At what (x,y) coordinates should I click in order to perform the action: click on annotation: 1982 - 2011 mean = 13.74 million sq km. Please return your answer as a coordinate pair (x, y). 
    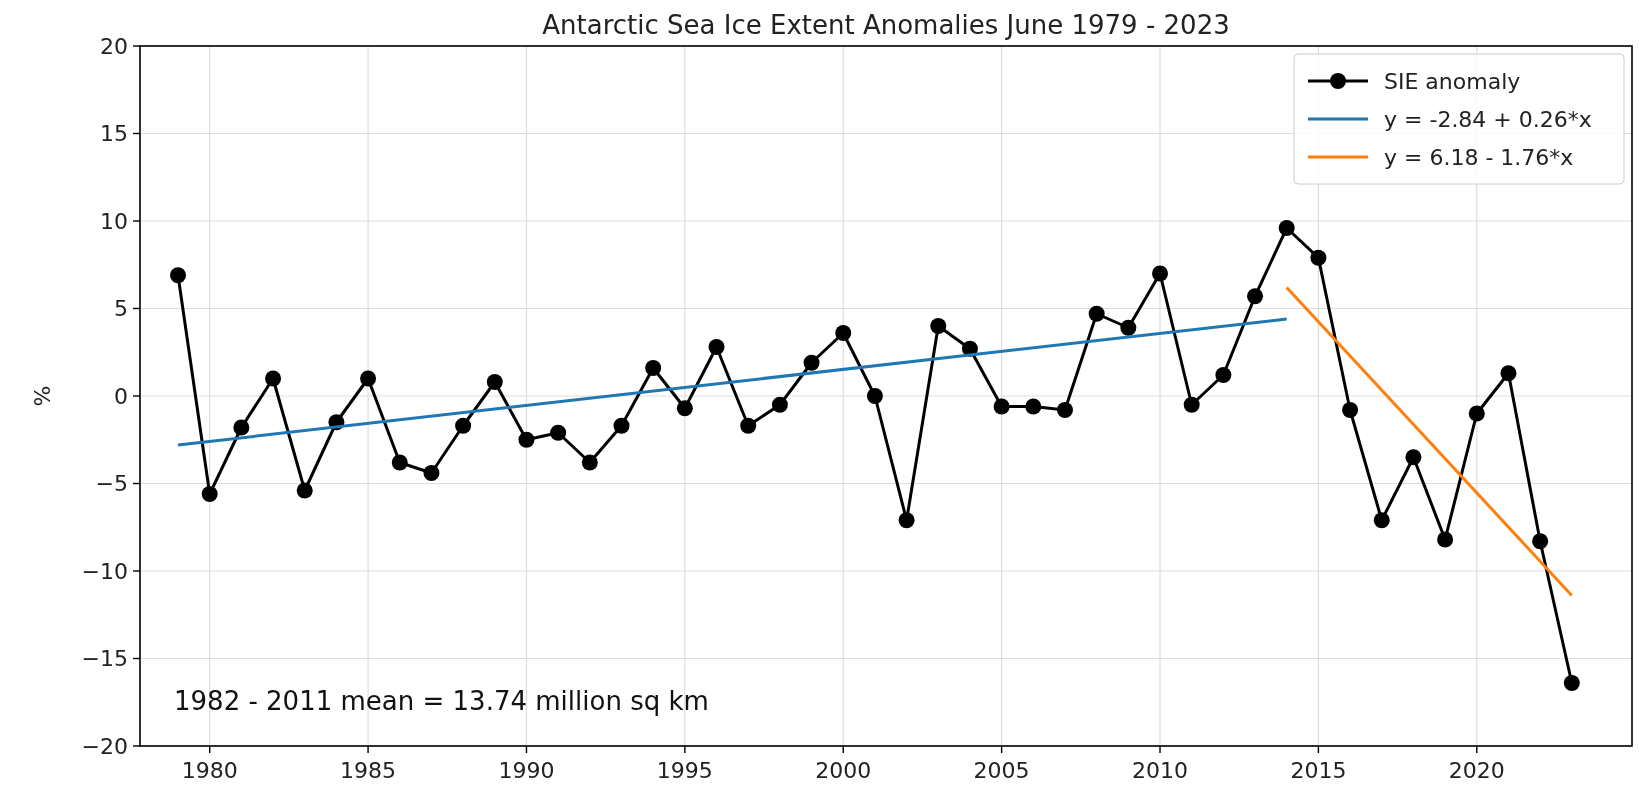
    Looking at the image, I should click on (441, 701).